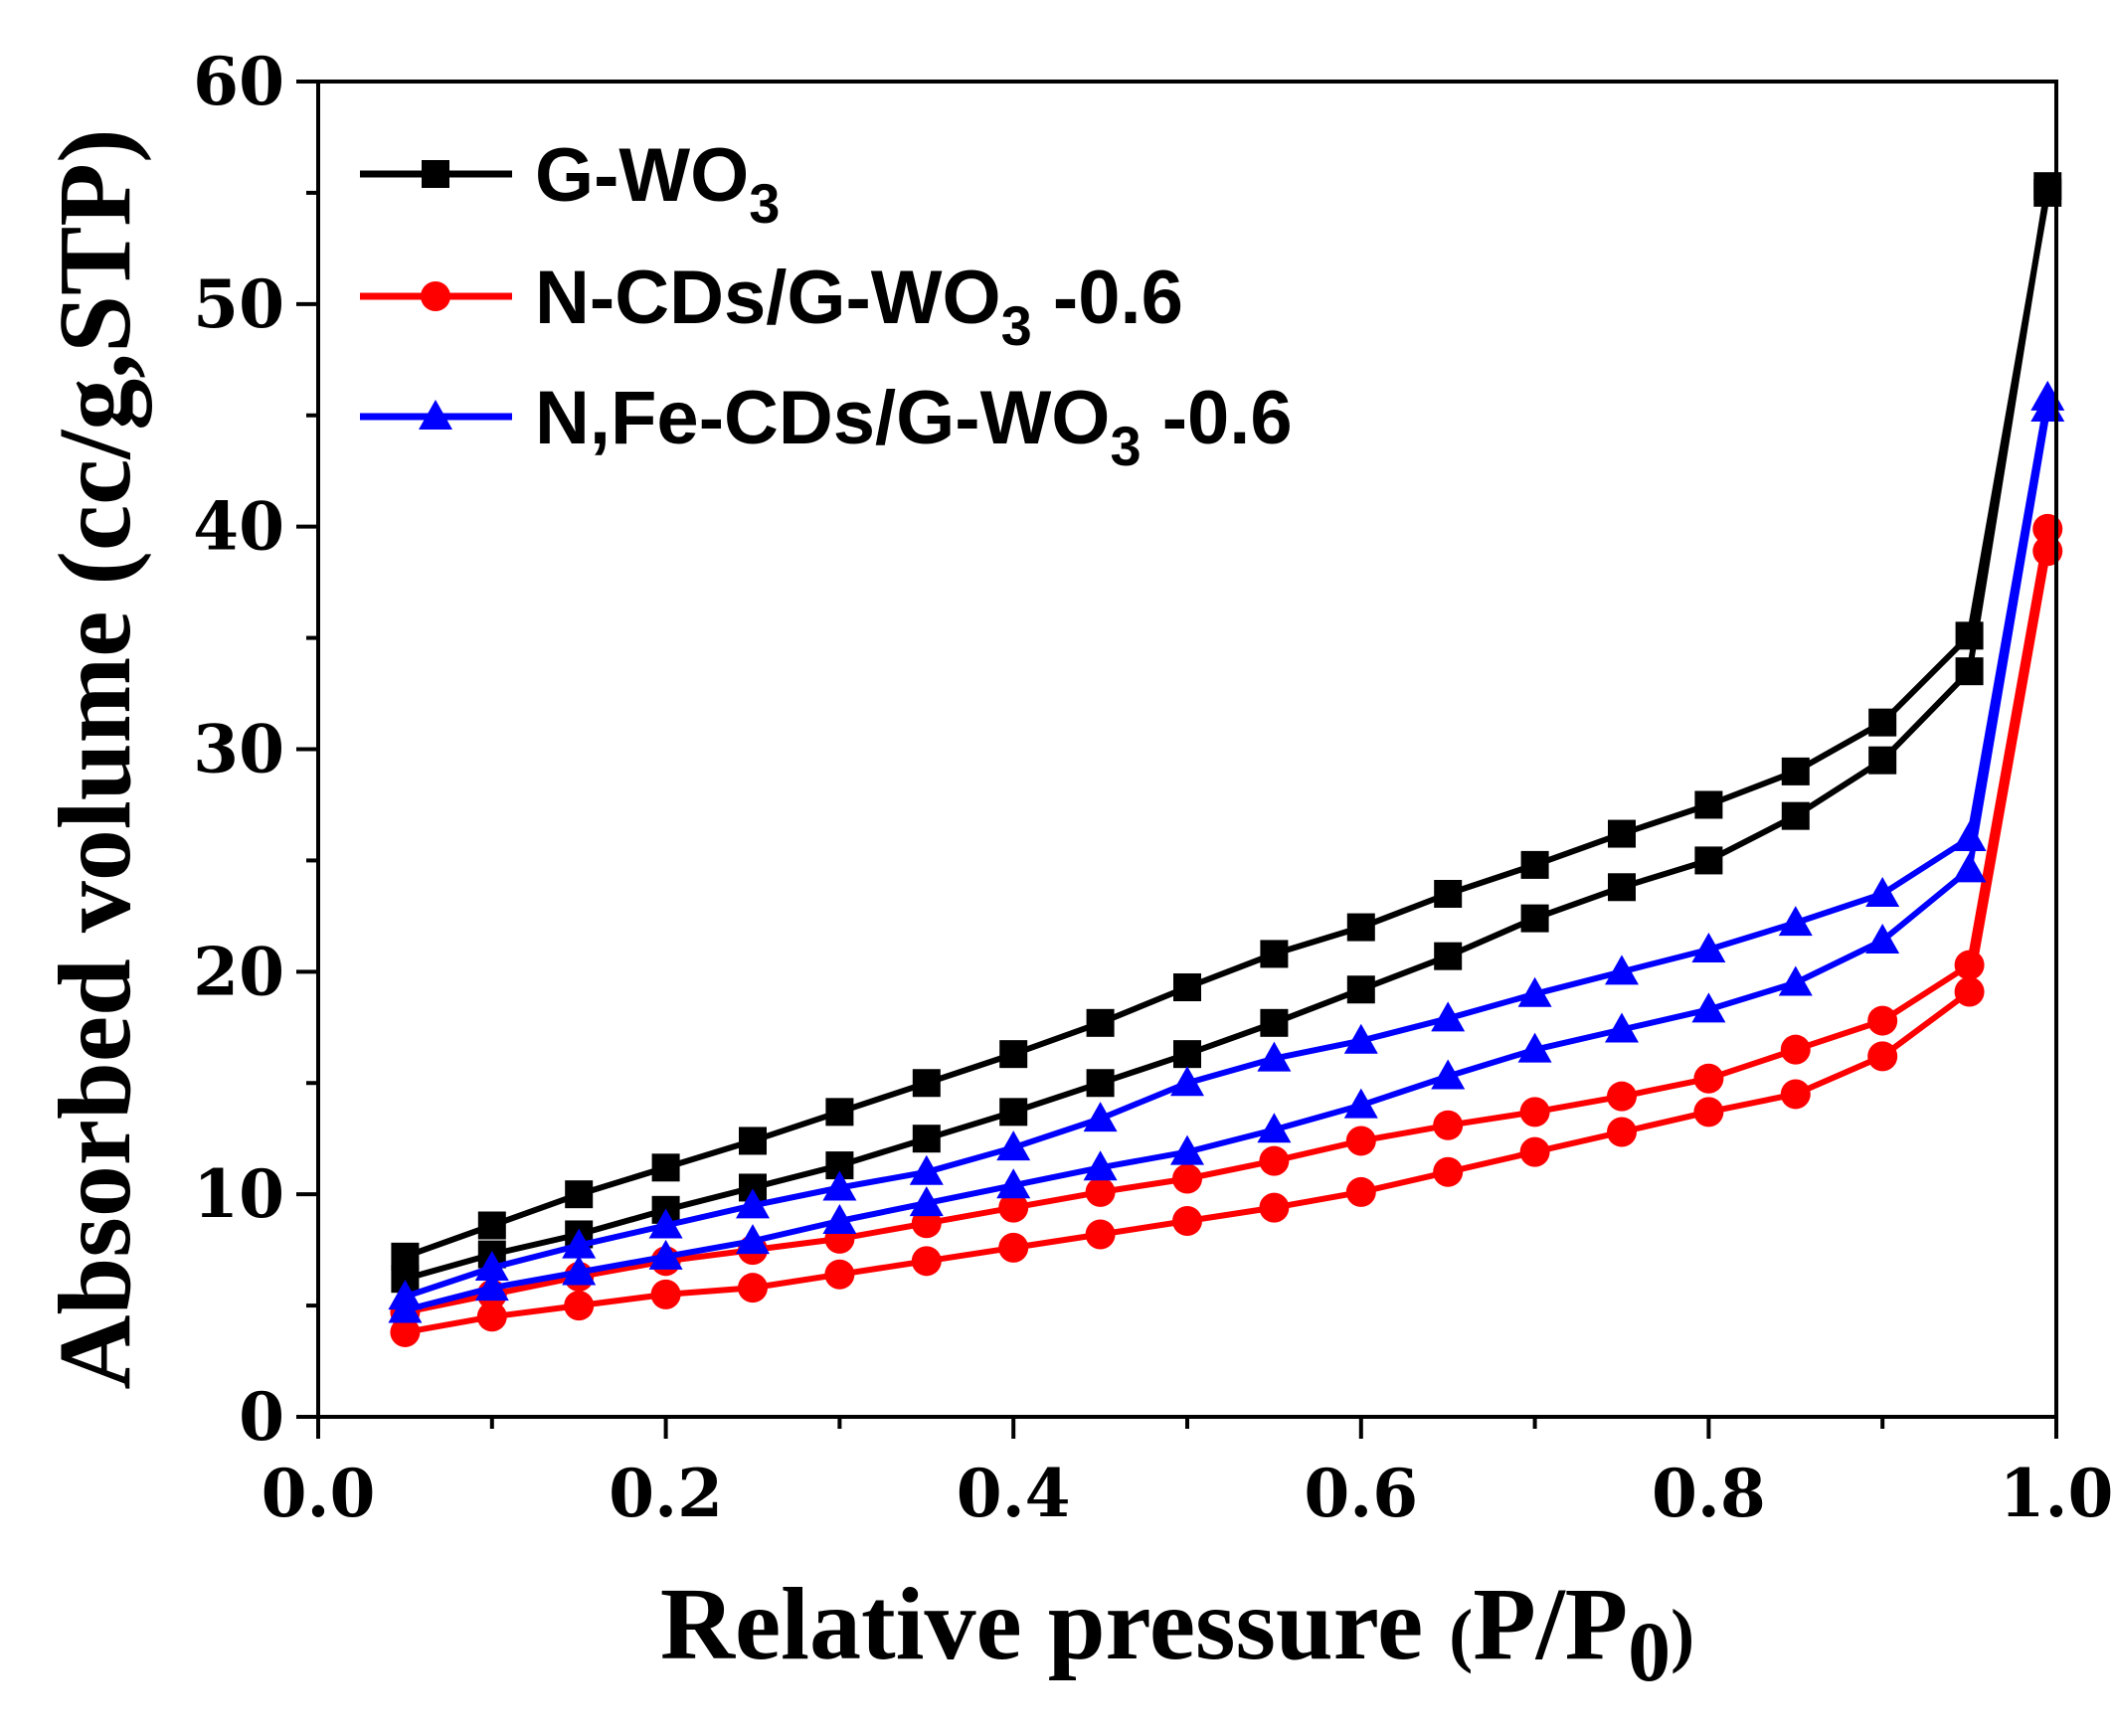 The width and height of the screenshot is (2111, 1736). Describe the element at coordinates (1107, 298) in the screenshot. I see `legend-label-suffix: -0.6` at that location.